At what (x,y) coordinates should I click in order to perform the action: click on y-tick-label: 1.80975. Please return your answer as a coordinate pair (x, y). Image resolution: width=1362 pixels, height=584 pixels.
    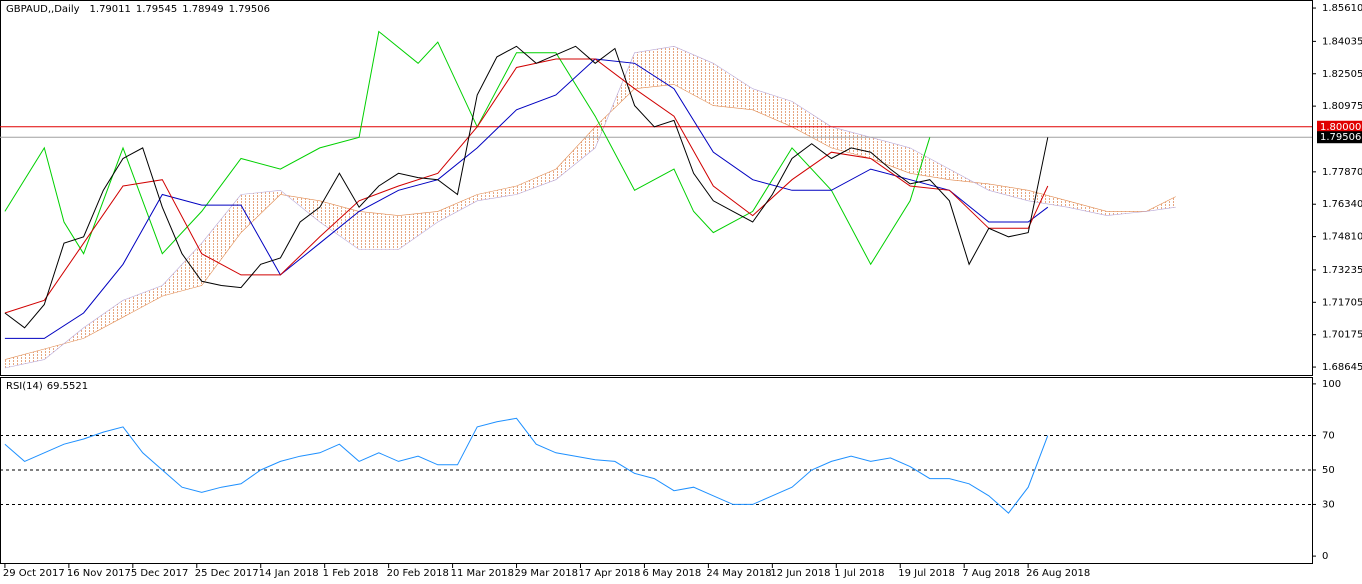
    Looking at the image, I should click on (1342, 106).